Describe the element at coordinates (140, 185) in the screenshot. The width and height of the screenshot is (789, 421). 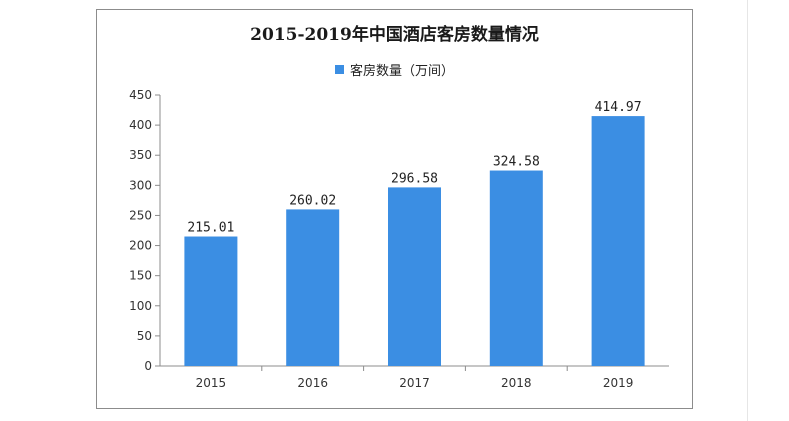
I see `y-tick-label: 300` at that location.